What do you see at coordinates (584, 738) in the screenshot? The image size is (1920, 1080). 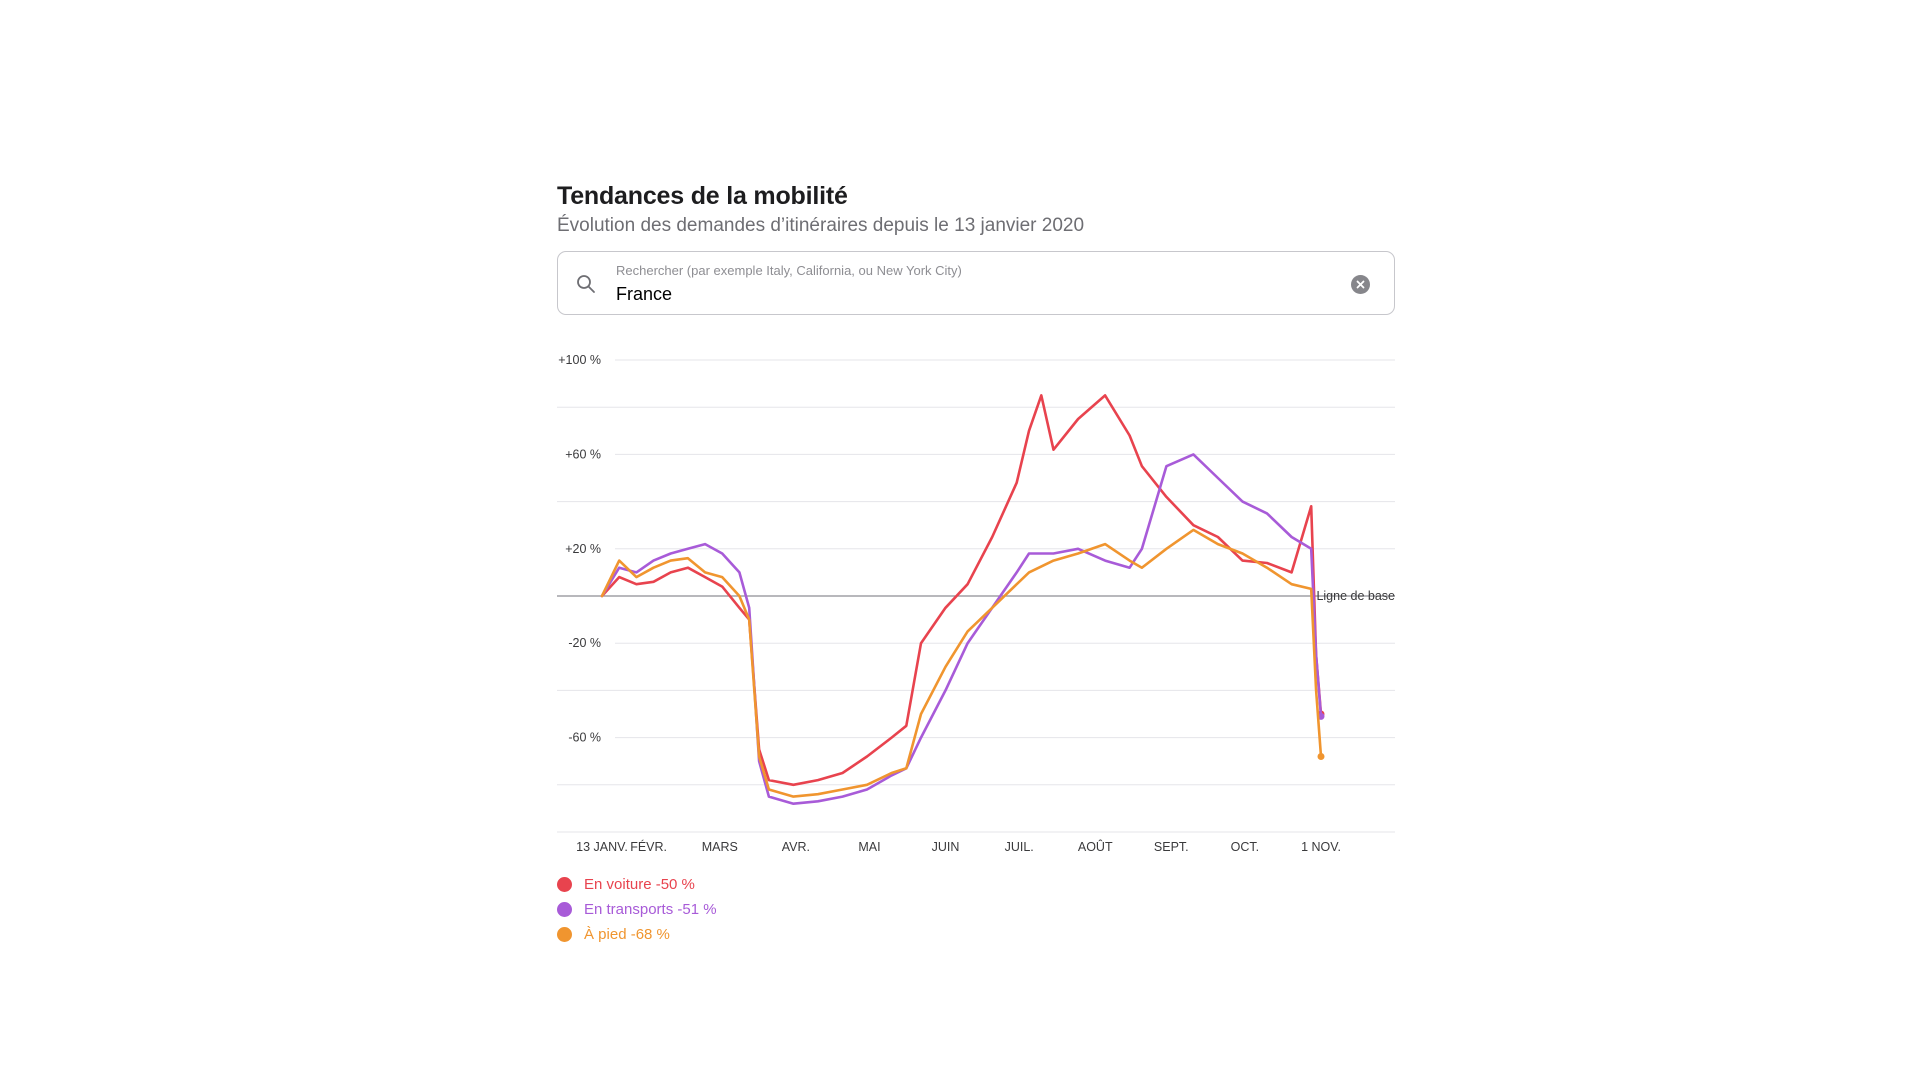 I see `y-tick-label: -60 %` at bounding box center [584, 738].